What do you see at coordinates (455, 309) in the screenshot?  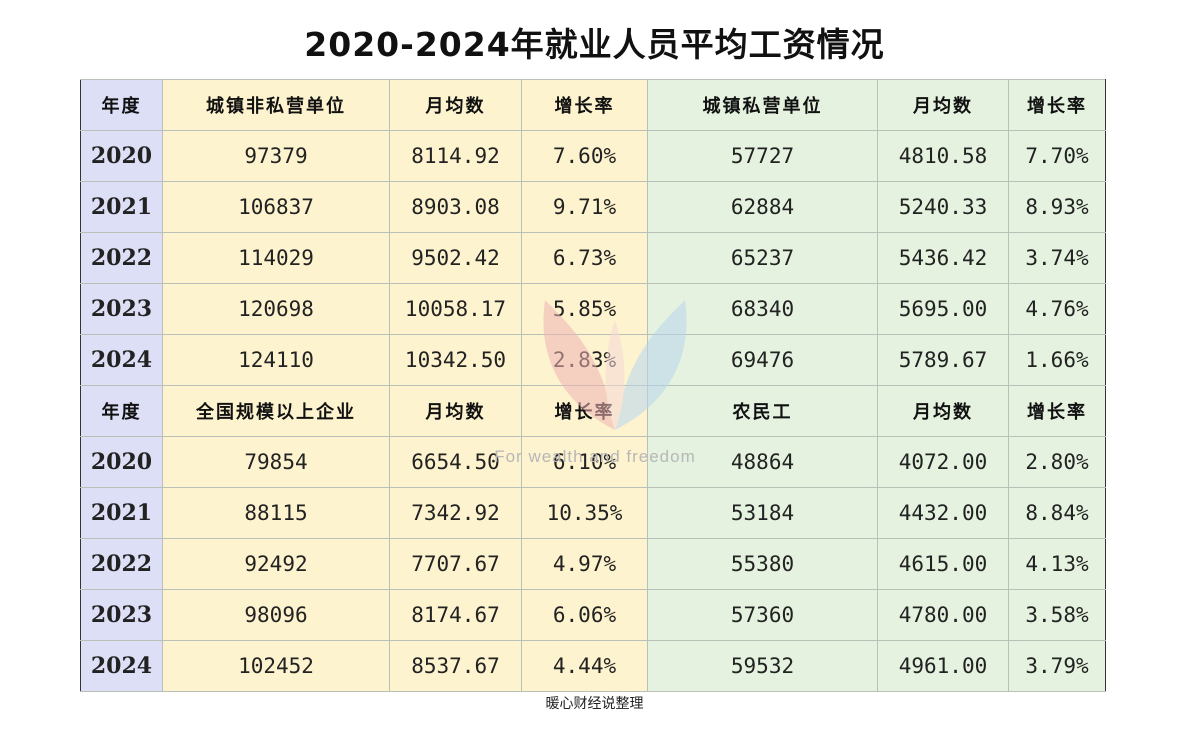 I see `value-cell: 10058.17` at bounding box center [455, 309].